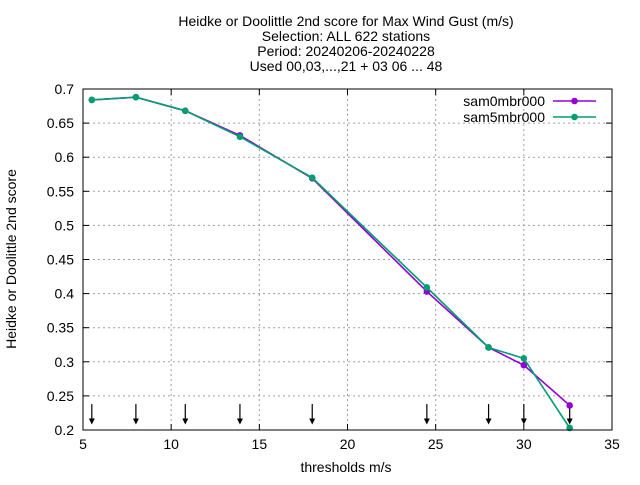 The image size is (640, 485). Describe the element at coordinates (171, 444) in the screenshot. I see `x-tick-label: 10` at that location.